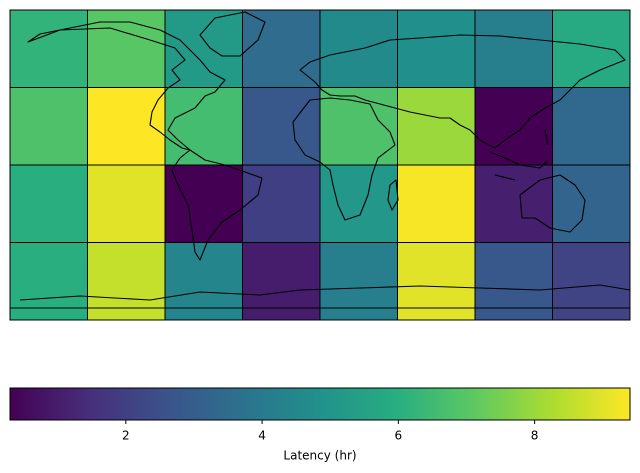 The height and width of the screenshot is (473, 640). Describe the element at coordinates (262, 436) in the screenshot. I see `colorbar-tick-label: 4` at that location.